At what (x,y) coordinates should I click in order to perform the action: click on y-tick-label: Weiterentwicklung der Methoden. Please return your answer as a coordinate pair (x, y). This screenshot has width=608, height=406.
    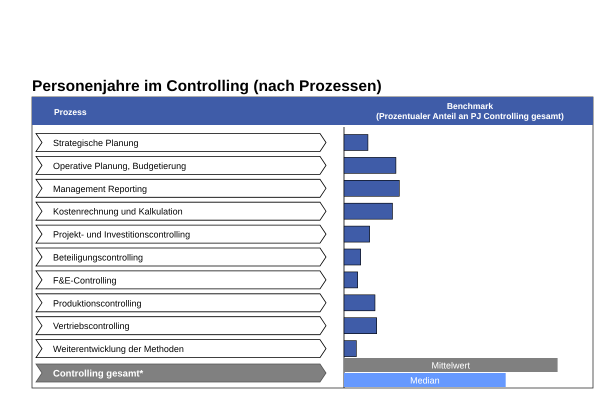
    Looking at the image, I should click on (118, 349).